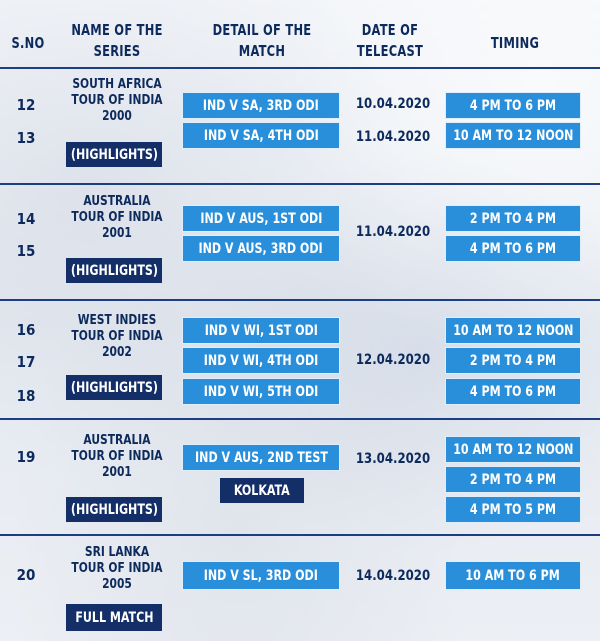  What do you see at coordinates (393, 459) in the screenshot?
I see `telecast-date: 13.04.2020` at bounding box center [393, 459].